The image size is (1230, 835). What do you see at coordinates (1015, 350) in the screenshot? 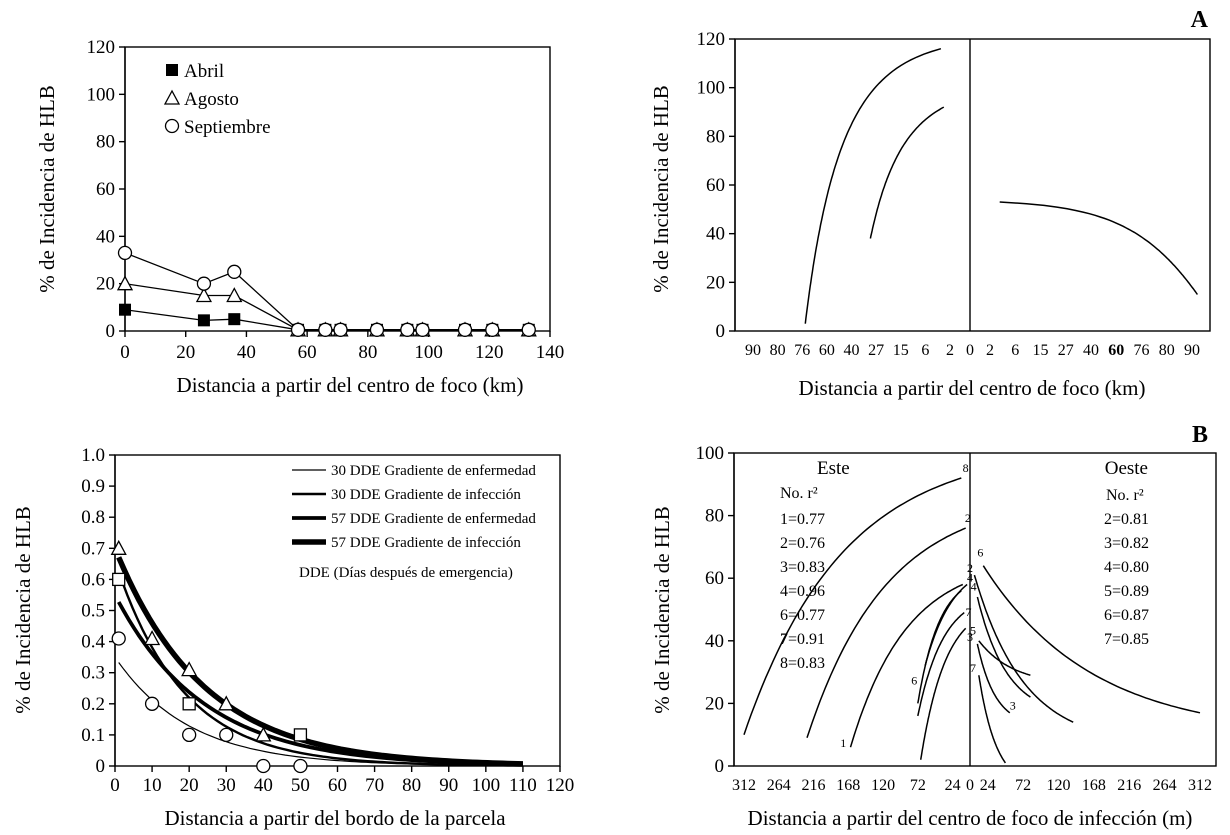
I see `p2-x-tick-label: 6` at bounding box center [1015, 350].